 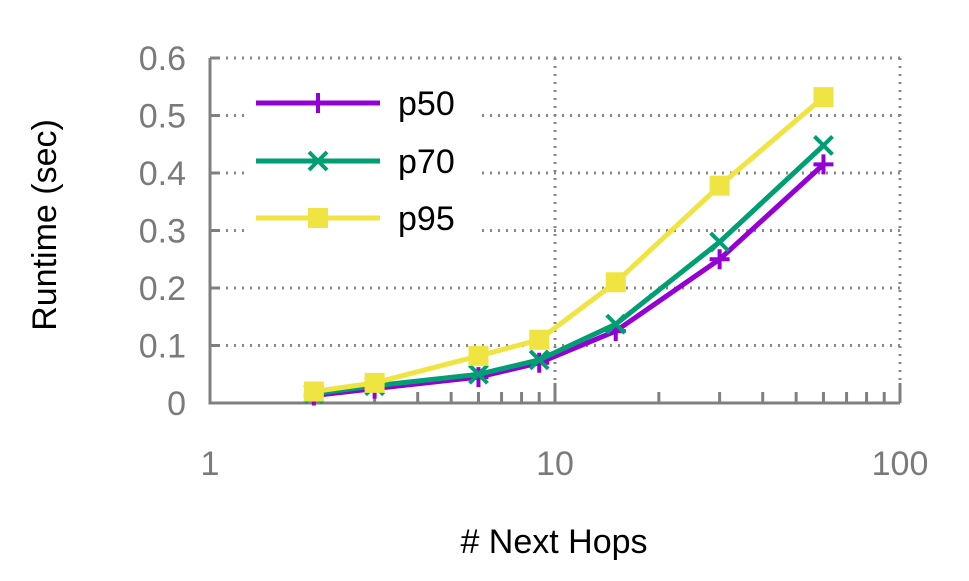 What do you see at coordinates (162, 232) in the screenshot?
I see `y-tick-label: 0.3` at bounding box center [162, 232].